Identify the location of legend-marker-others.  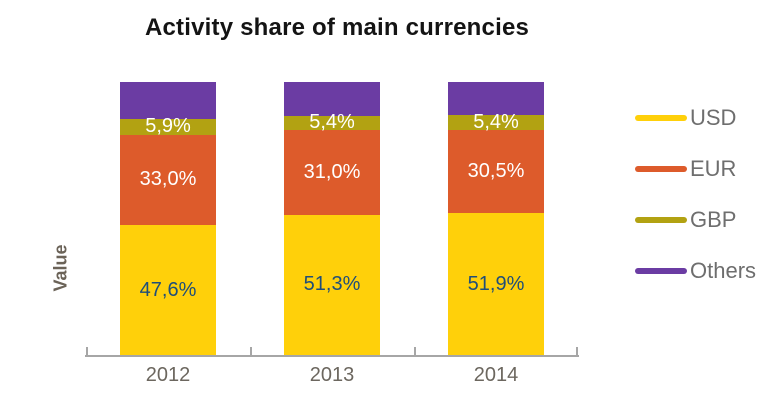
(661, 271).